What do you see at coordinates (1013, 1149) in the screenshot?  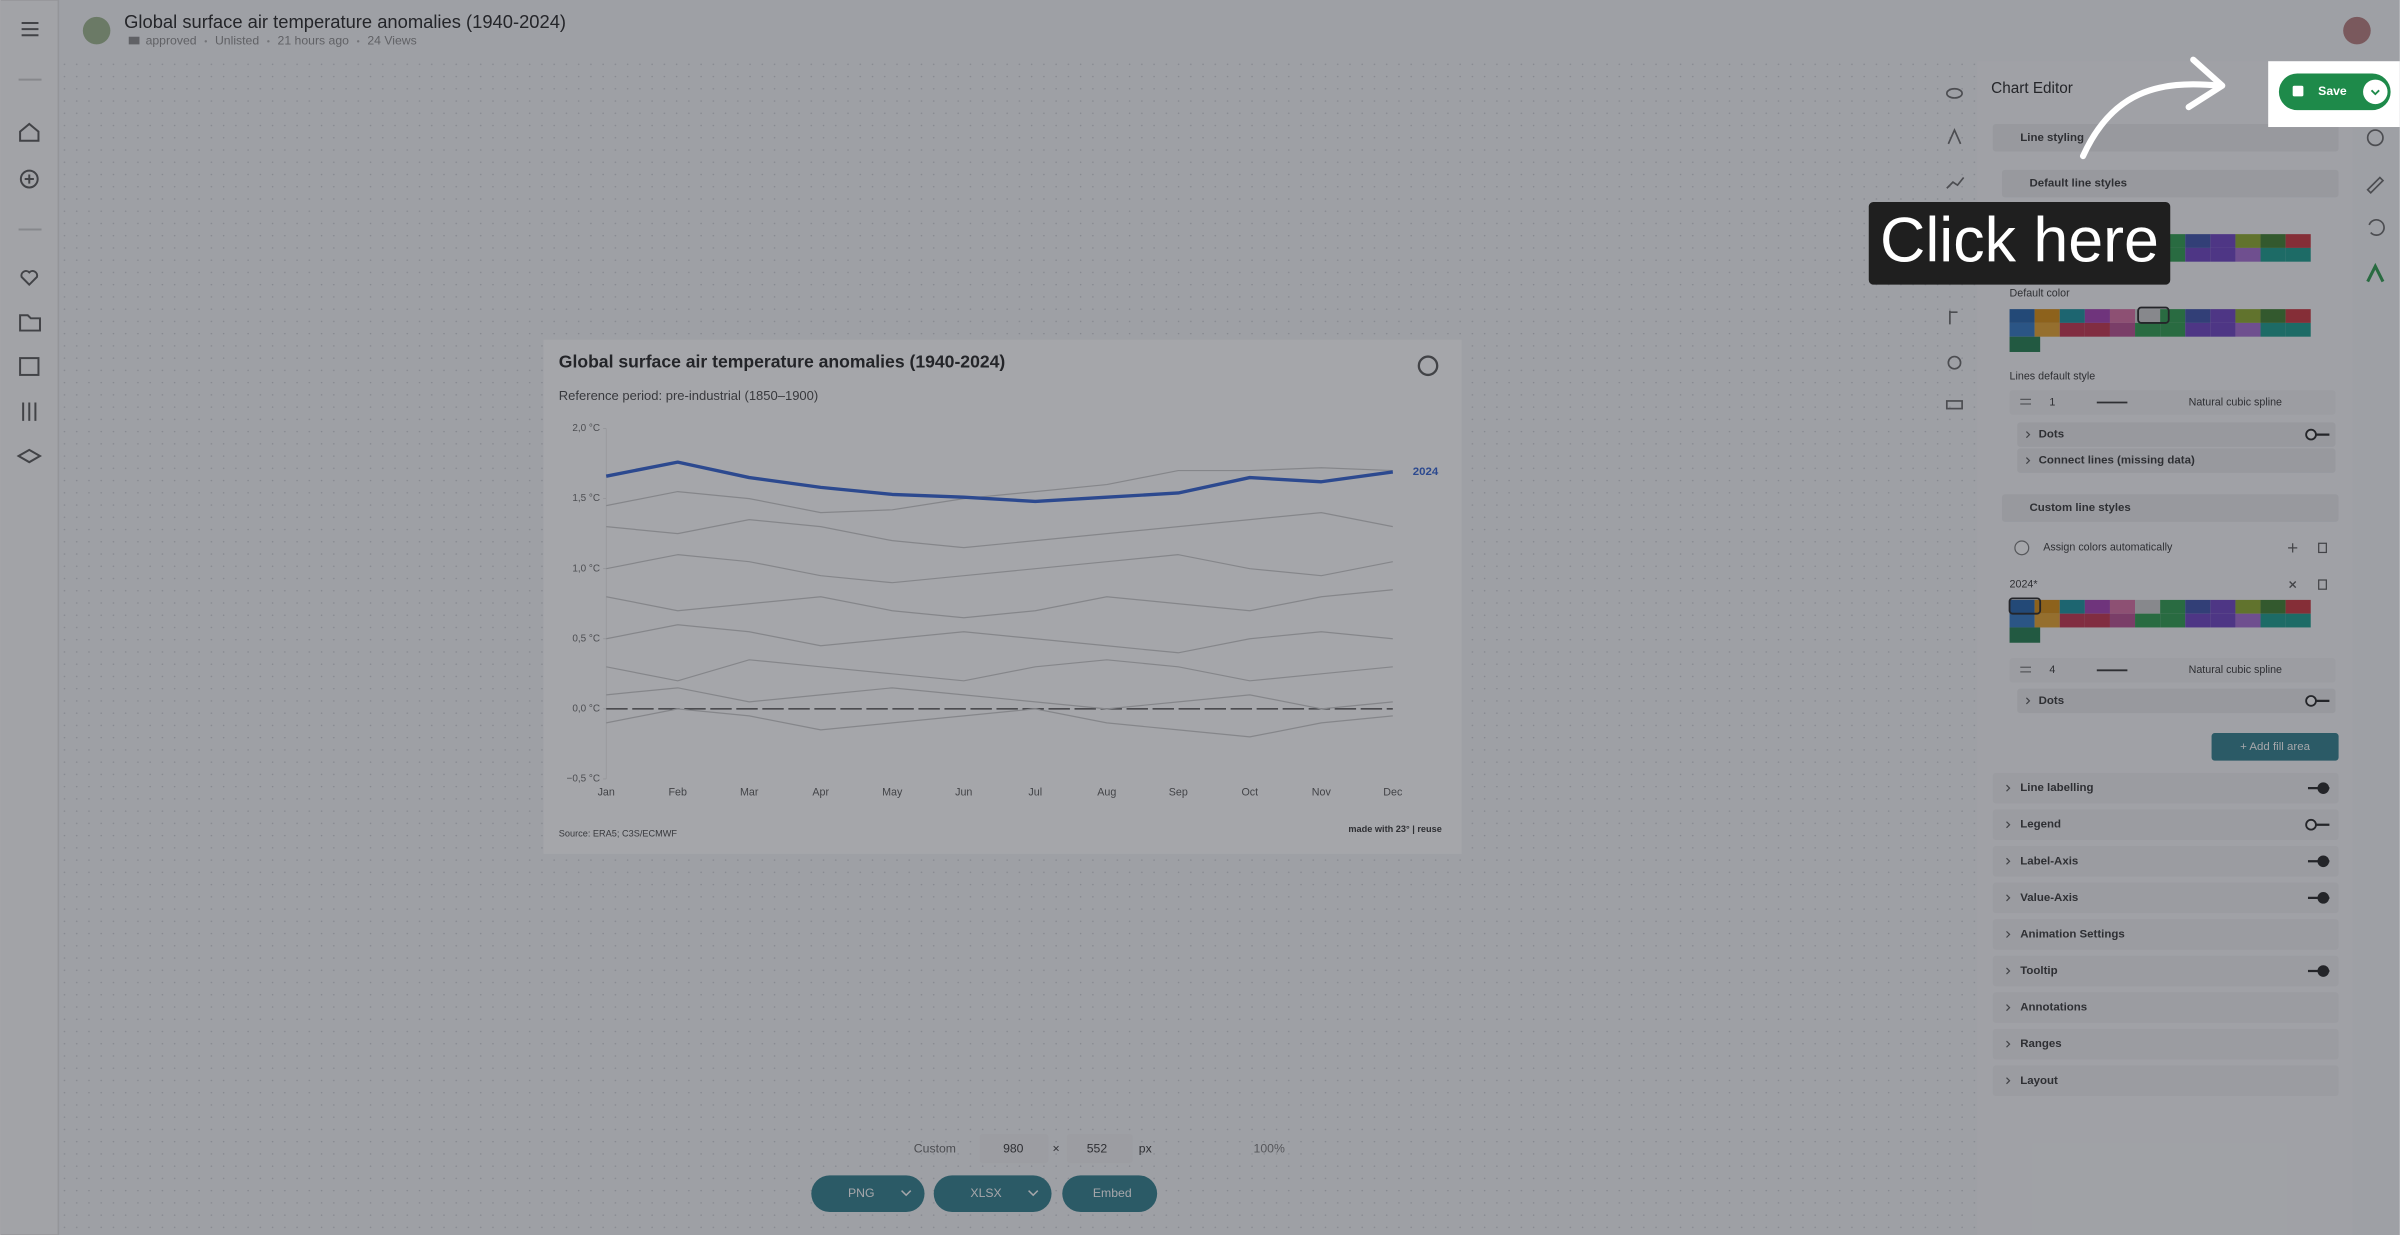 I see `width-value: 980` at bounding box center [1013, 1149].